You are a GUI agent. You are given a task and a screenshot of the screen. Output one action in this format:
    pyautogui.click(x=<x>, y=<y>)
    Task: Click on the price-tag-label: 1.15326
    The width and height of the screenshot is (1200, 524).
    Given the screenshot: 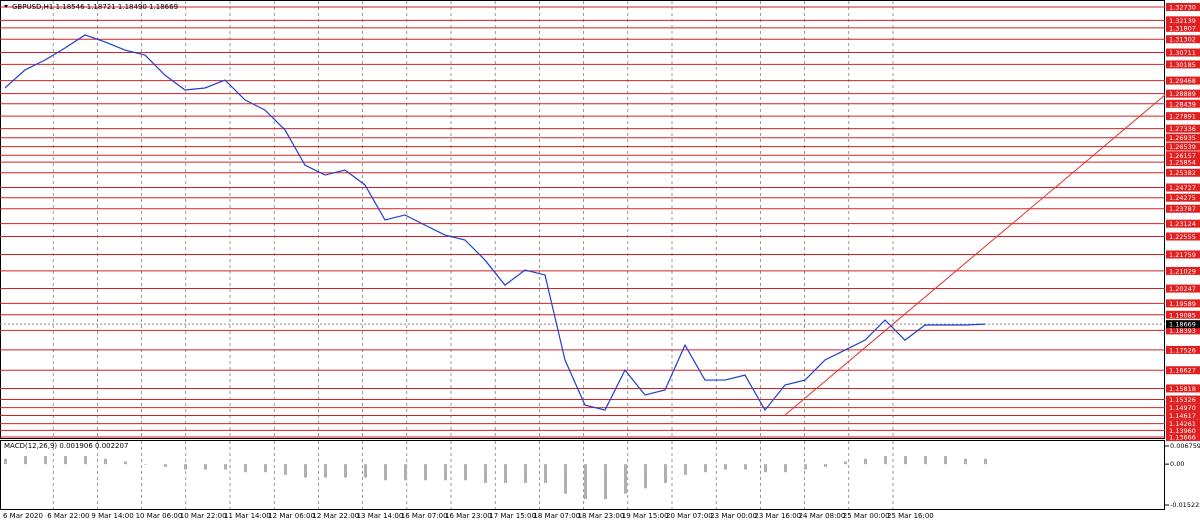 What is the action you would take?
    pyautogui.click(x=1182, y=400)
    